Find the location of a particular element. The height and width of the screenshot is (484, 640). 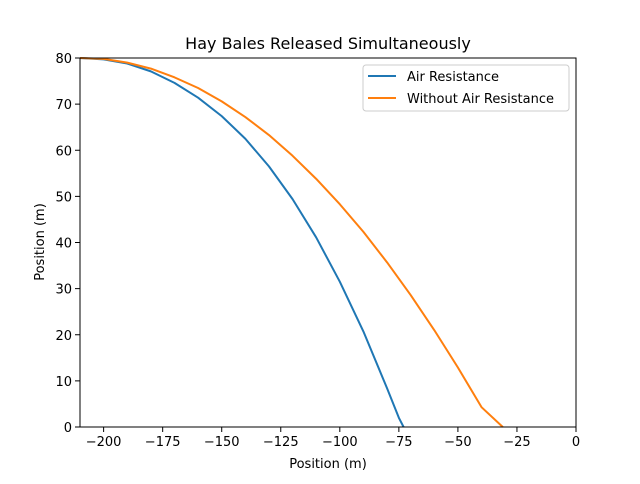

y-tick-label: 40 is located at coordinates (63, 244).